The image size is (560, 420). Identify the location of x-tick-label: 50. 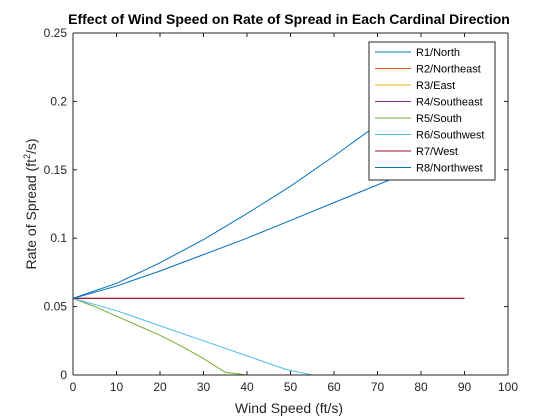
(291, 387).